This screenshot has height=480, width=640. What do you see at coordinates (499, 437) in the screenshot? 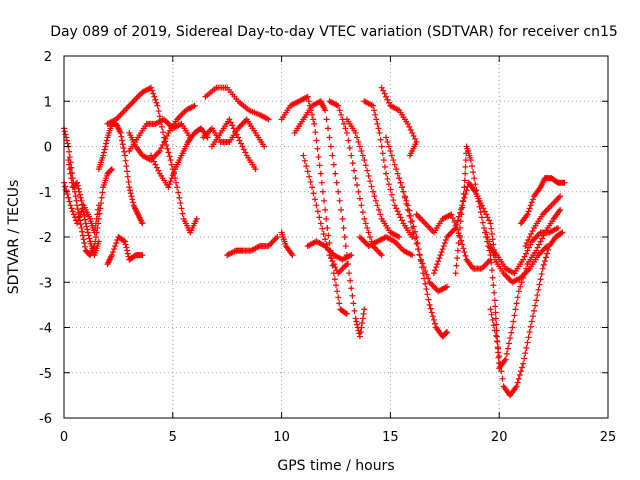
I see `x-tick-label: 20` at bounding box center [499, 437].